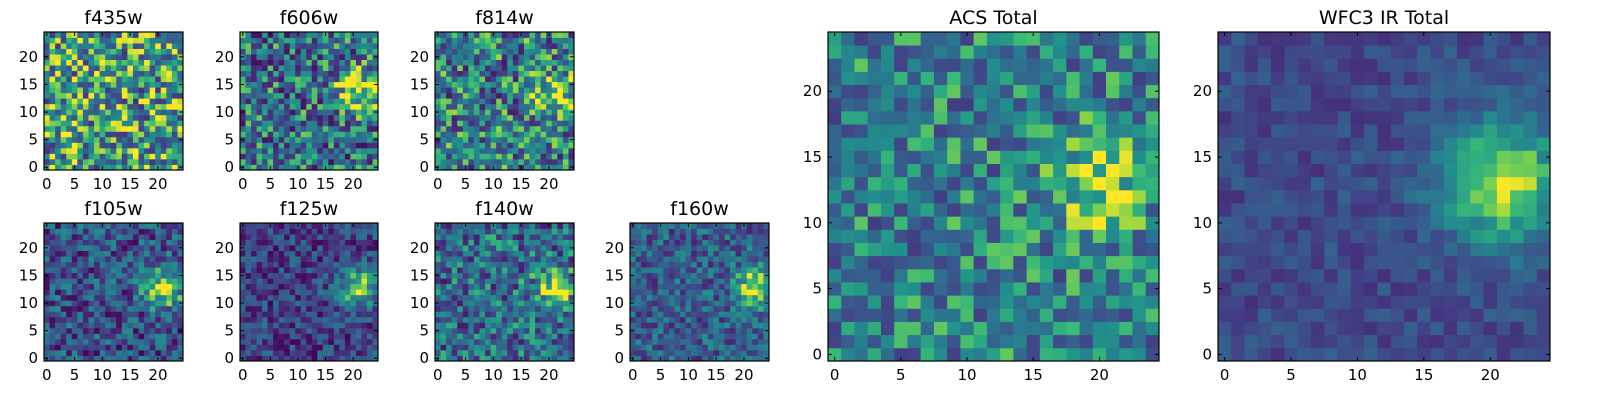 The width and height of the screenshot is (1600, 400). What do you see at coordinates (28, 248) in the screenshot?
I see `y-tick-label: 20` at bounding box center [28, 248].